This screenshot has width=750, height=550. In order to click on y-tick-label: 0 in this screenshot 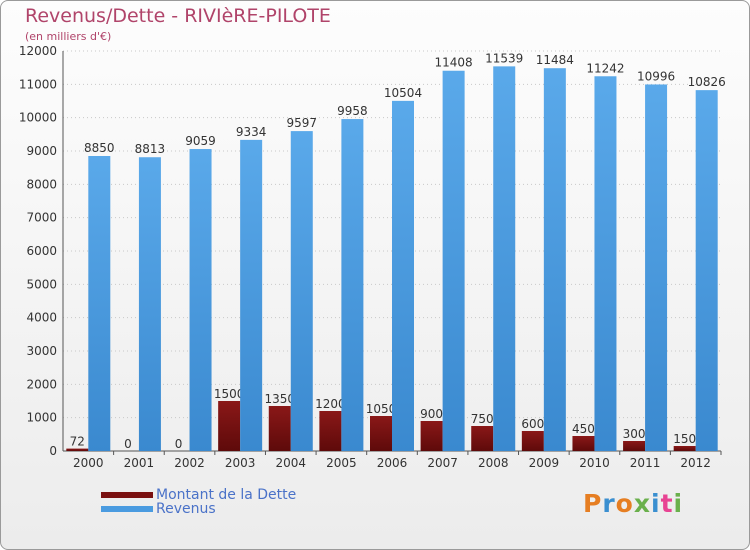, I will do `click(53, 451)`.